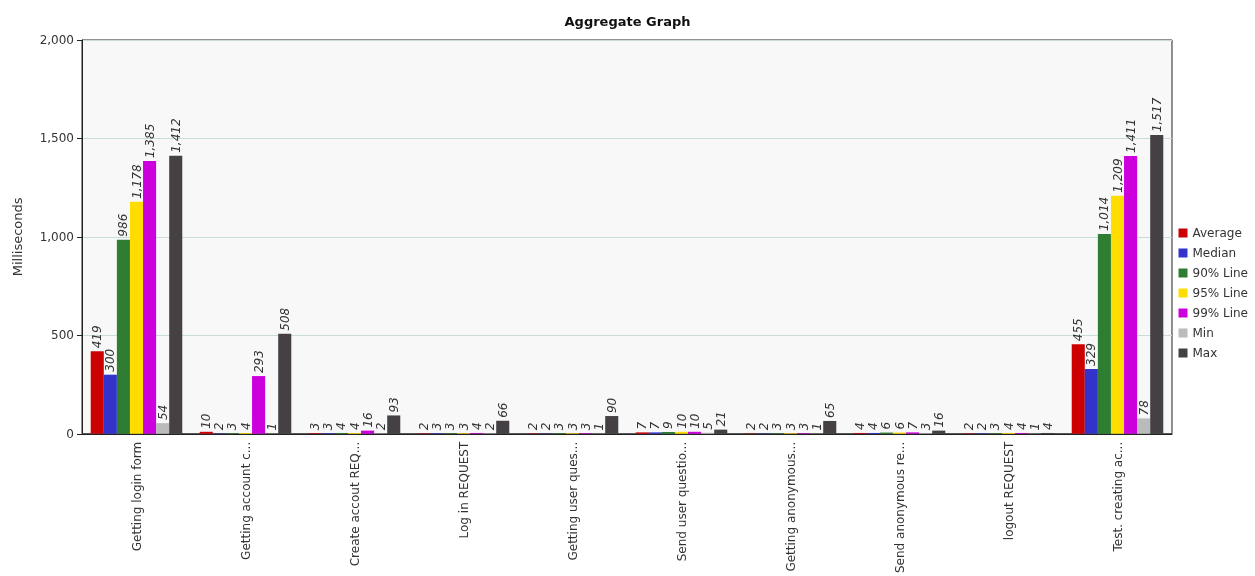  I want to click on y-tick-label: 0, so click(70, 433).